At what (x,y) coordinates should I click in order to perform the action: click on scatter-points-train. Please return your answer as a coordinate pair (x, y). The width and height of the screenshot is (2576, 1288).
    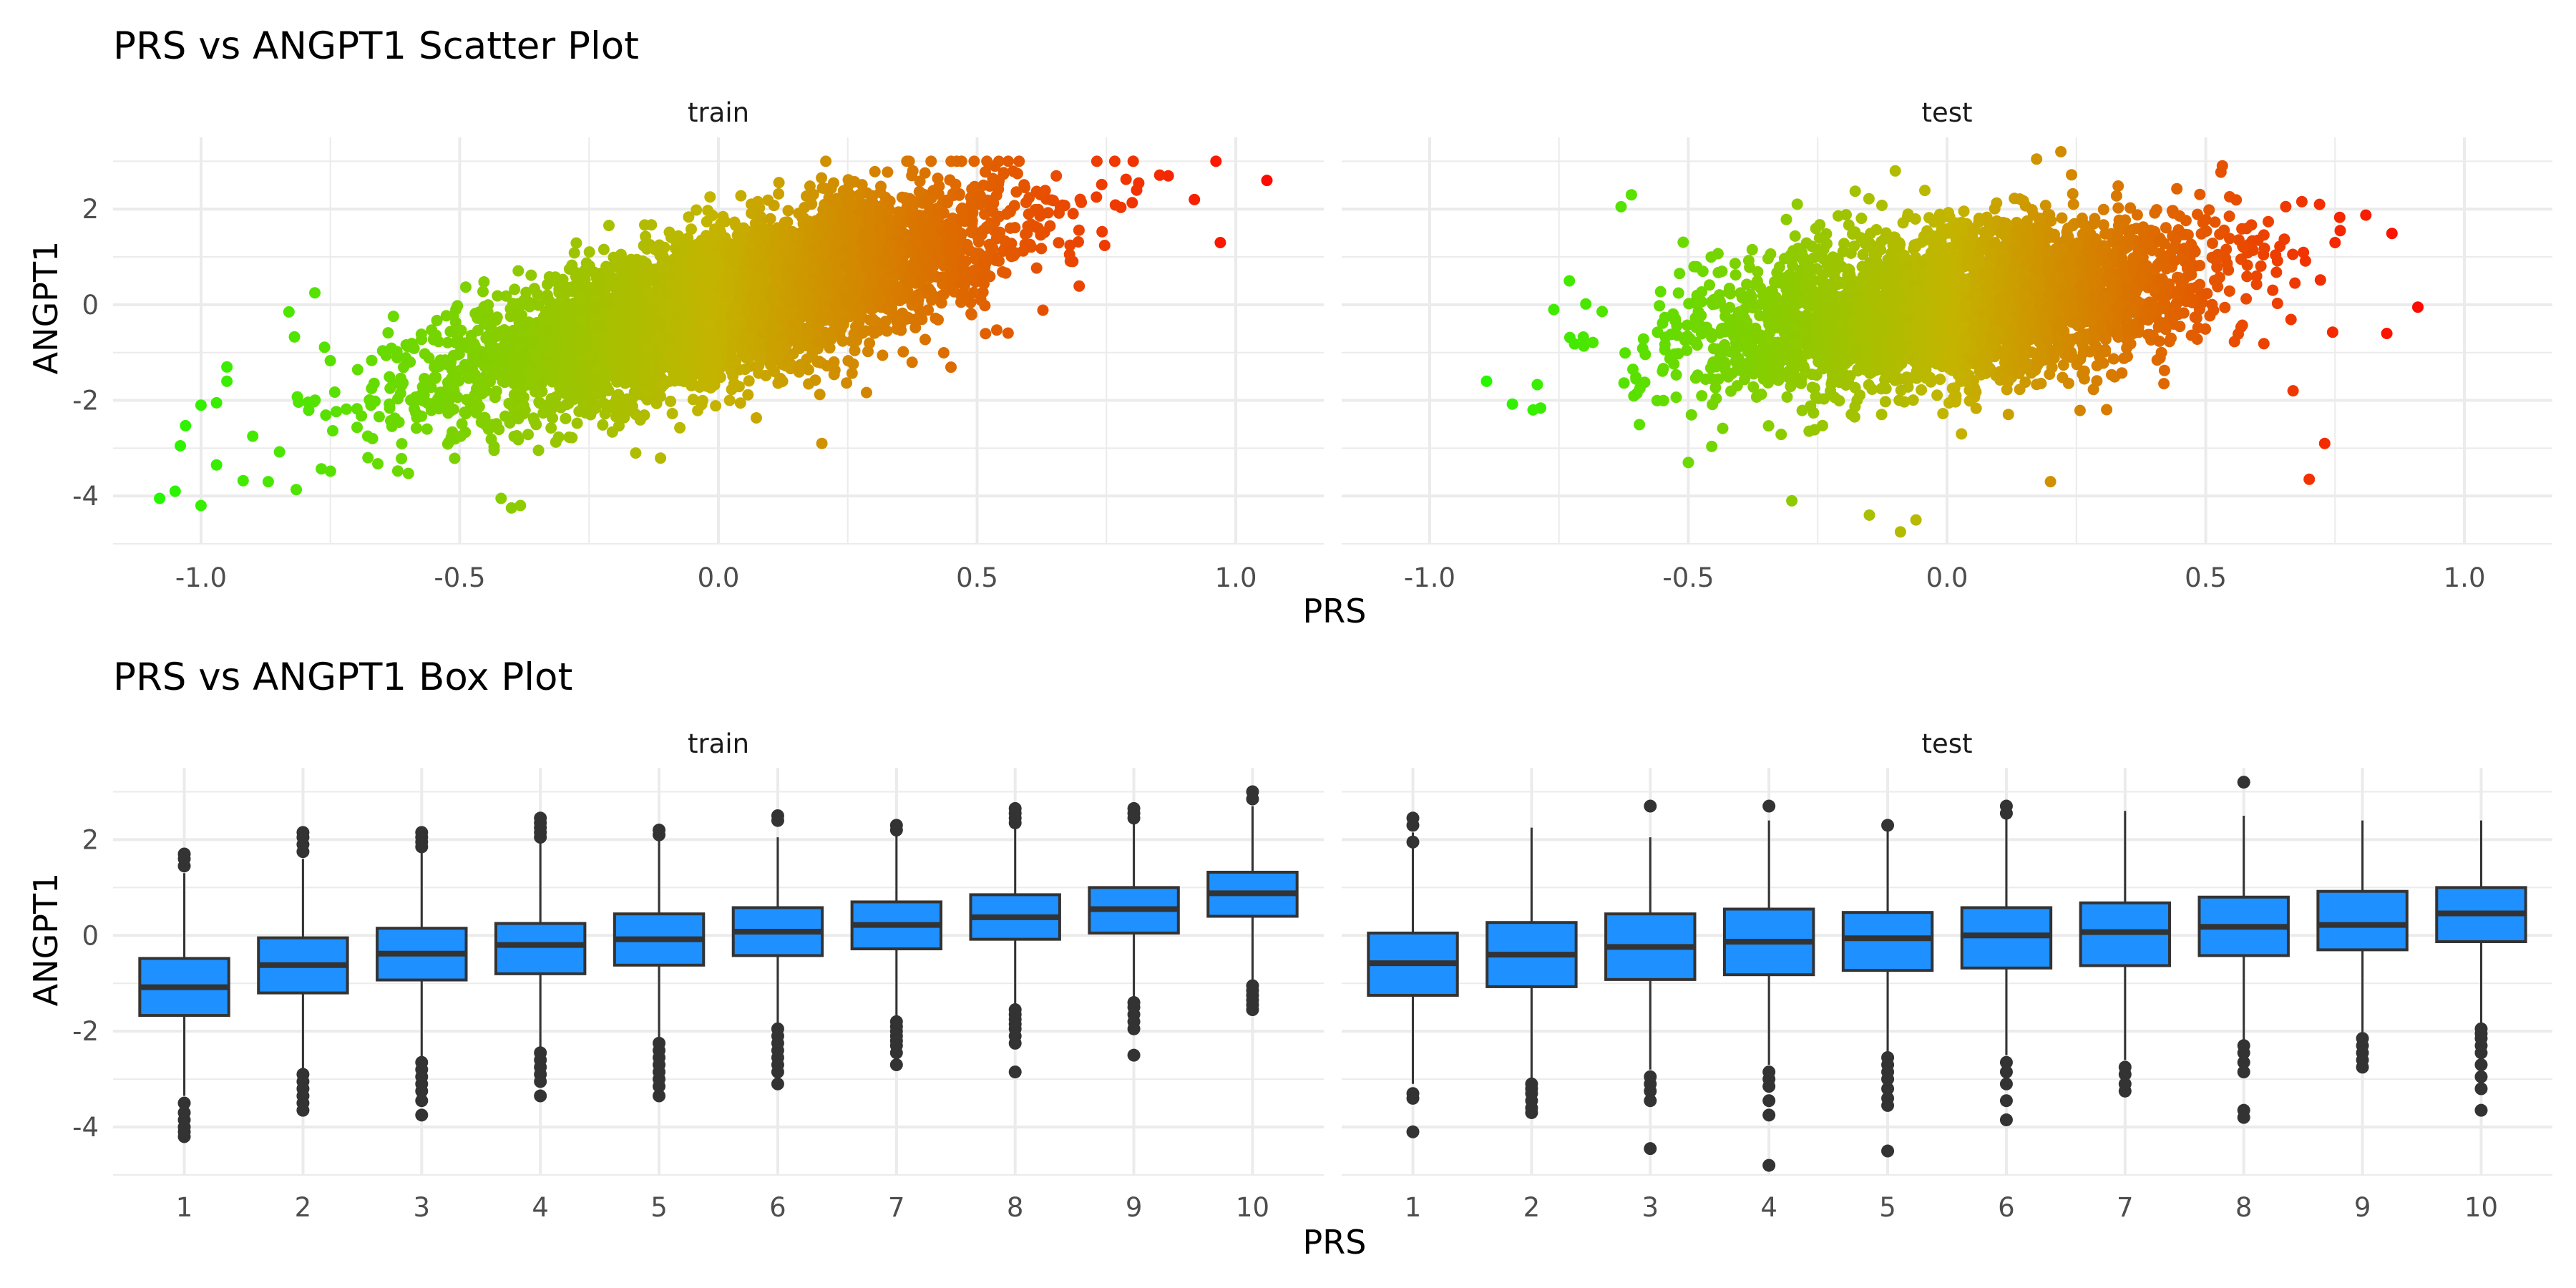
    Looking at the image, I should click on (713, 334).